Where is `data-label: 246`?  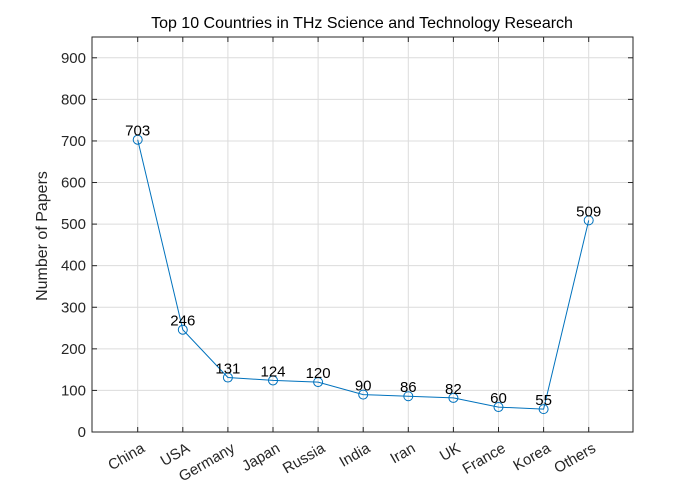 data-label: 246 is located at coordinates (182, 321).